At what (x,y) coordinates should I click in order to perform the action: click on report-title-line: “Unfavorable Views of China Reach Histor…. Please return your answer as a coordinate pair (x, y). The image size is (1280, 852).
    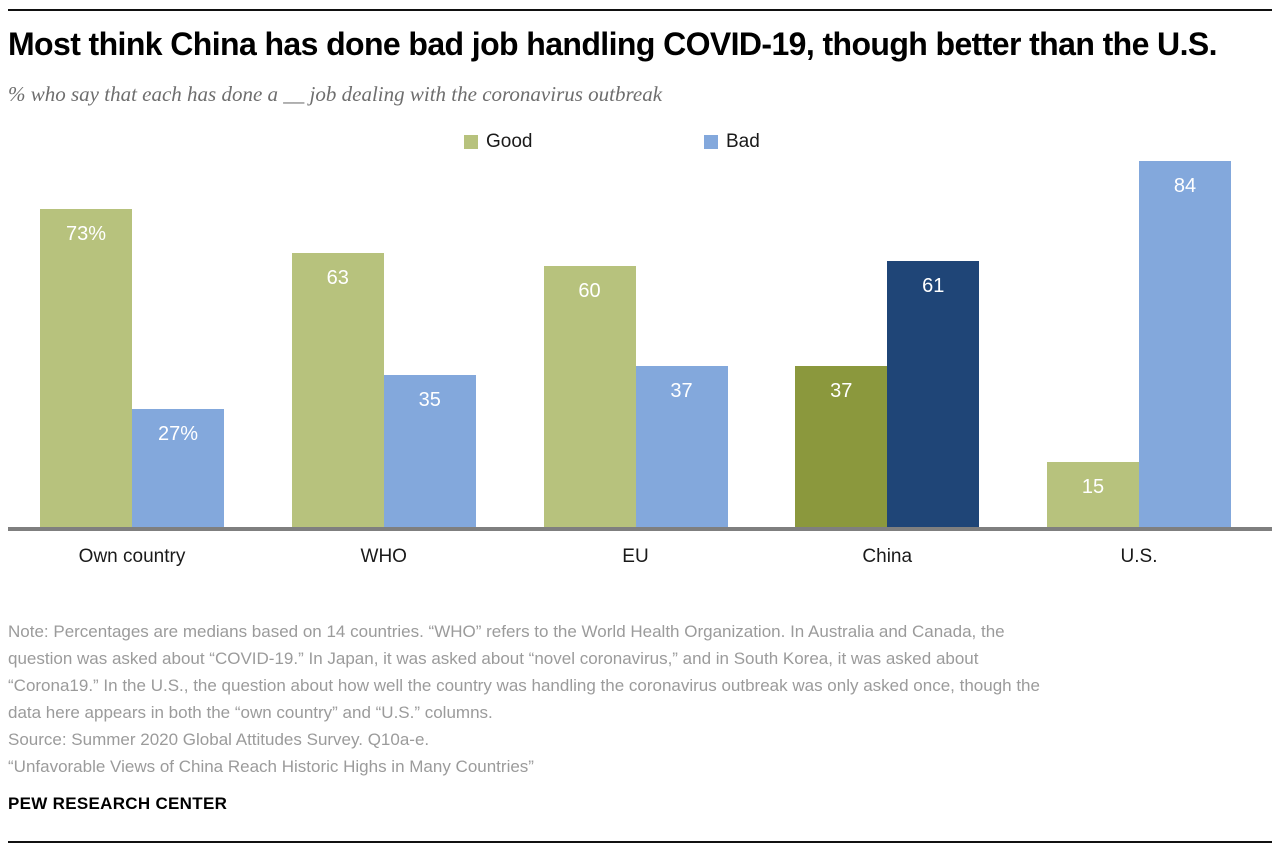
    Looking at the image, I should click on (271, 766).